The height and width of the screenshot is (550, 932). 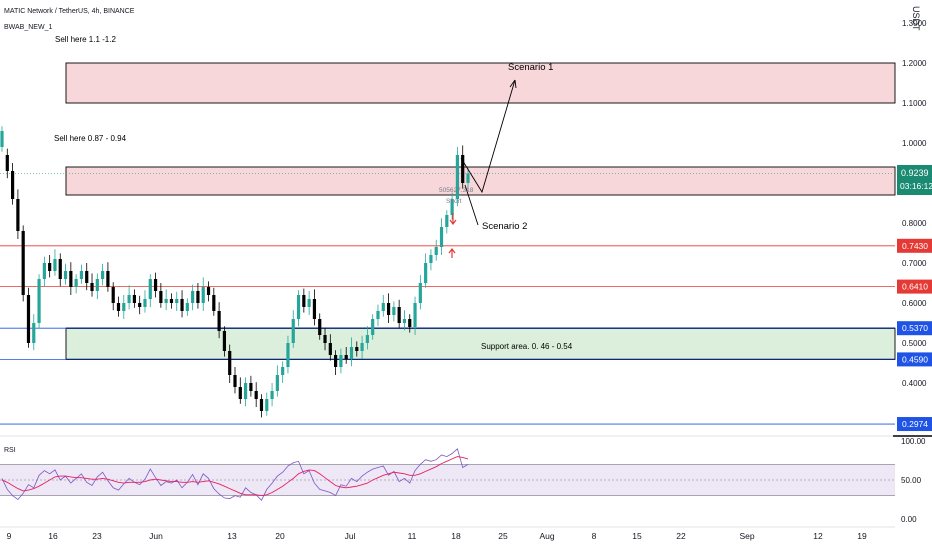 What do you see at coordinates (862, 536) in the screenshot?
I see `time-tick-16: 19` at bounding box center [862, 536].